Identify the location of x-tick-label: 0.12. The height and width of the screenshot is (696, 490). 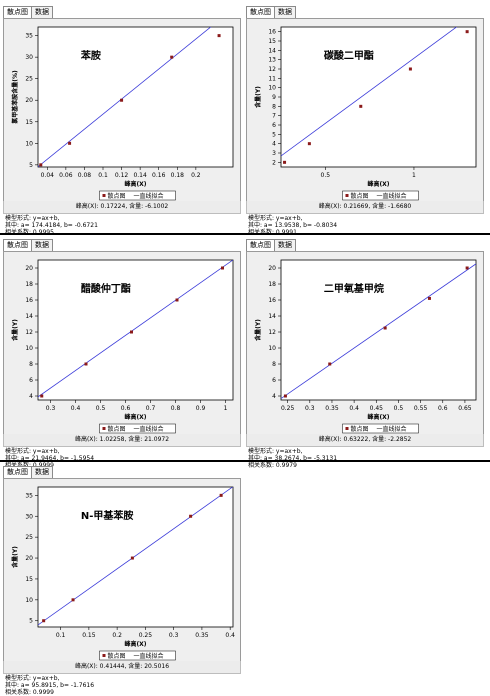
(122, 175).